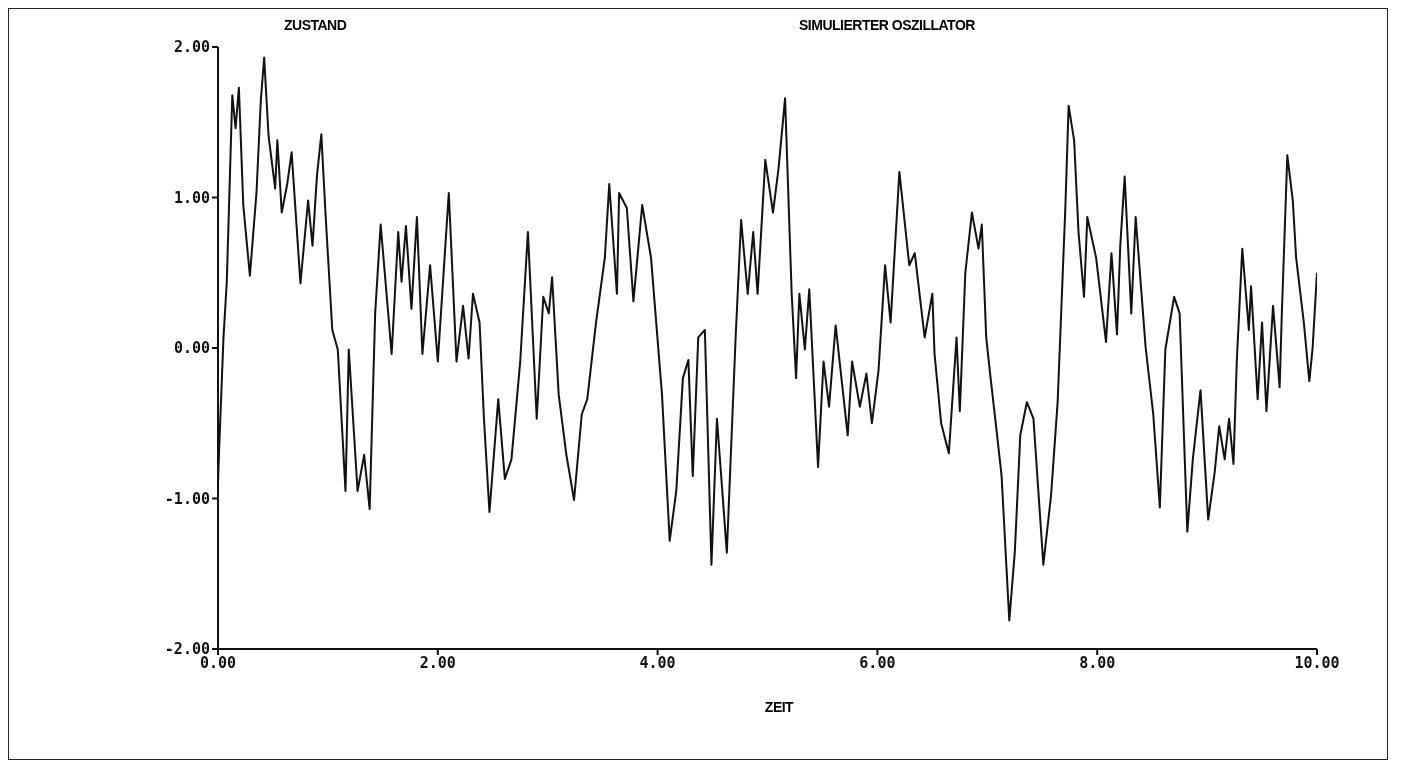  What do you see at coordinates (191, 348) in the screenshot?
I see `y-tick-label: 0.00` at bounding box center [191, 348].